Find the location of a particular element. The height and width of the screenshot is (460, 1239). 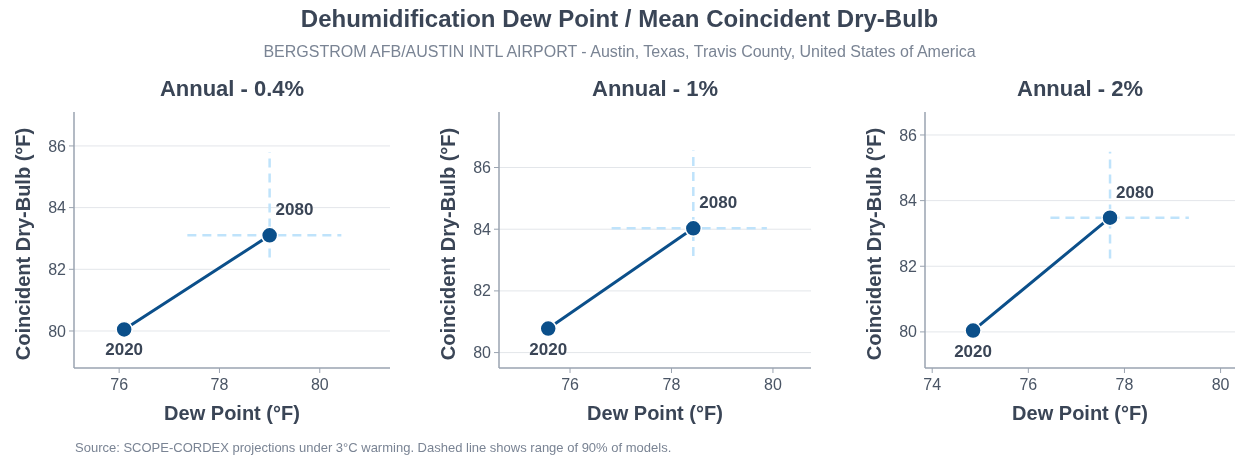

chart-title: Annual - 0.4% is located at coordinates (232, 88).